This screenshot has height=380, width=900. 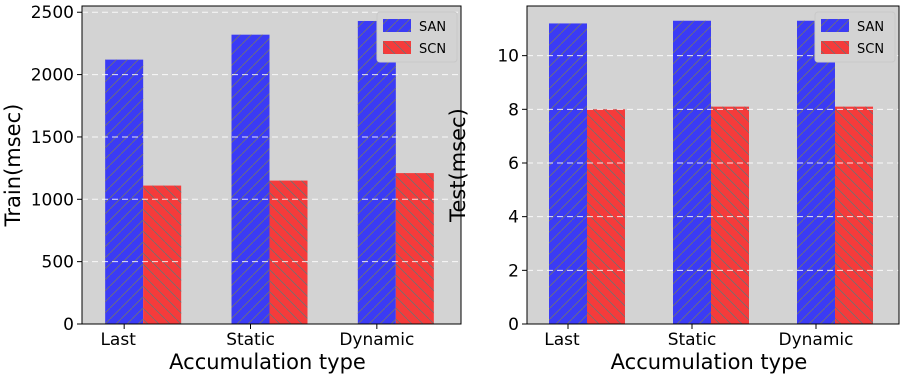 What do you see at coordinates (513, 164) in the screenshot?
I see `y-tick-label: 6` at bounding box center [513, 164].